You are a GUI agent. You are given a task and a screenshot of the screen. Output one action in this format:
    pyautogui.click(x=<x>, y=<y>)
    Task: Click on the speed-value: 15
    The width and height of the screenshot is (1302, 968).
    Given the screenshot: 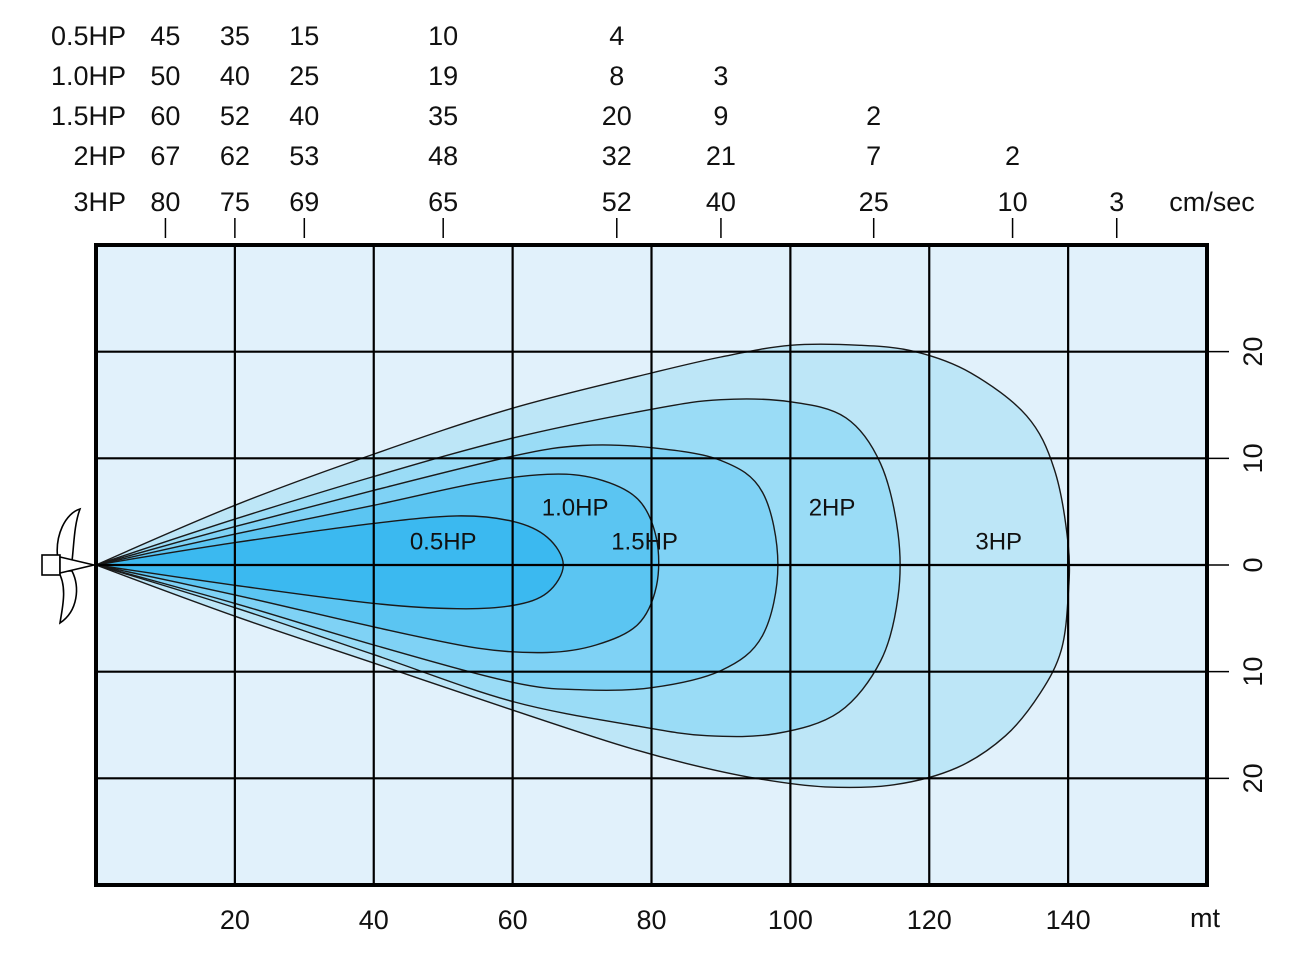 What is the action you would take?
    pyautogui.click(x=304, y=36)
    